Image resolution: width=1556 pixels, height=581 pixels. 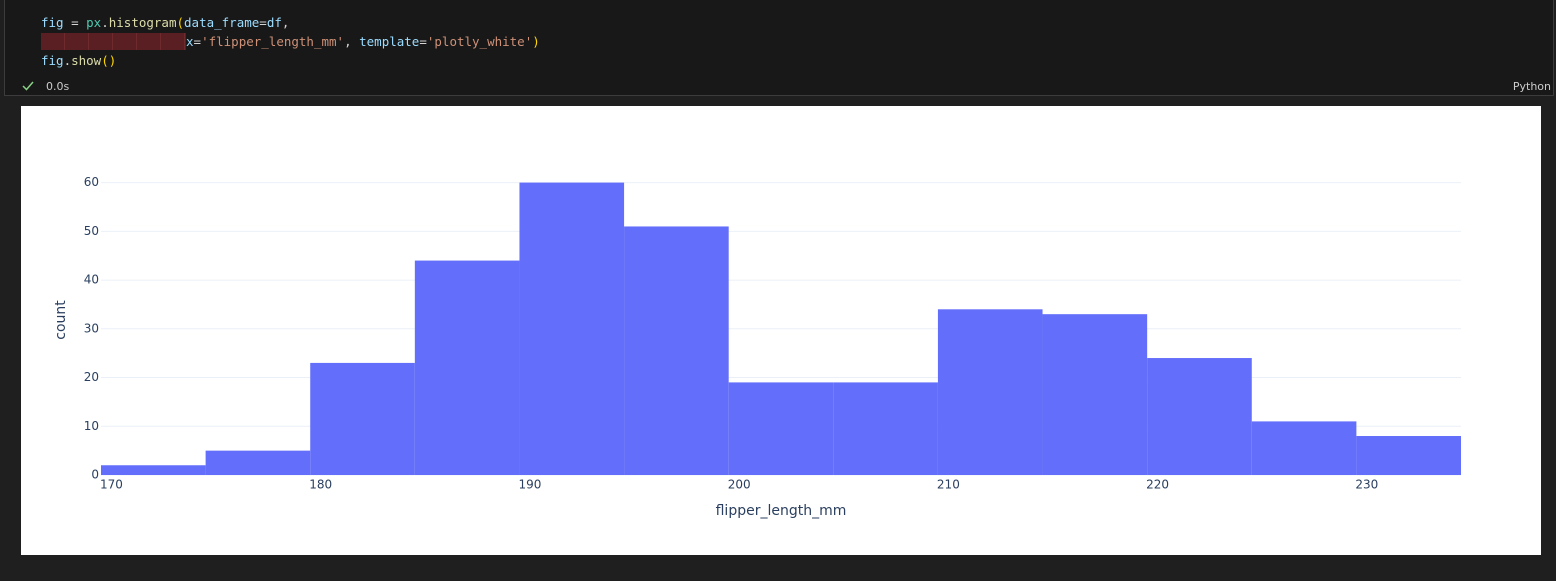 I want to click on token: px, so click(x=94, y=22).